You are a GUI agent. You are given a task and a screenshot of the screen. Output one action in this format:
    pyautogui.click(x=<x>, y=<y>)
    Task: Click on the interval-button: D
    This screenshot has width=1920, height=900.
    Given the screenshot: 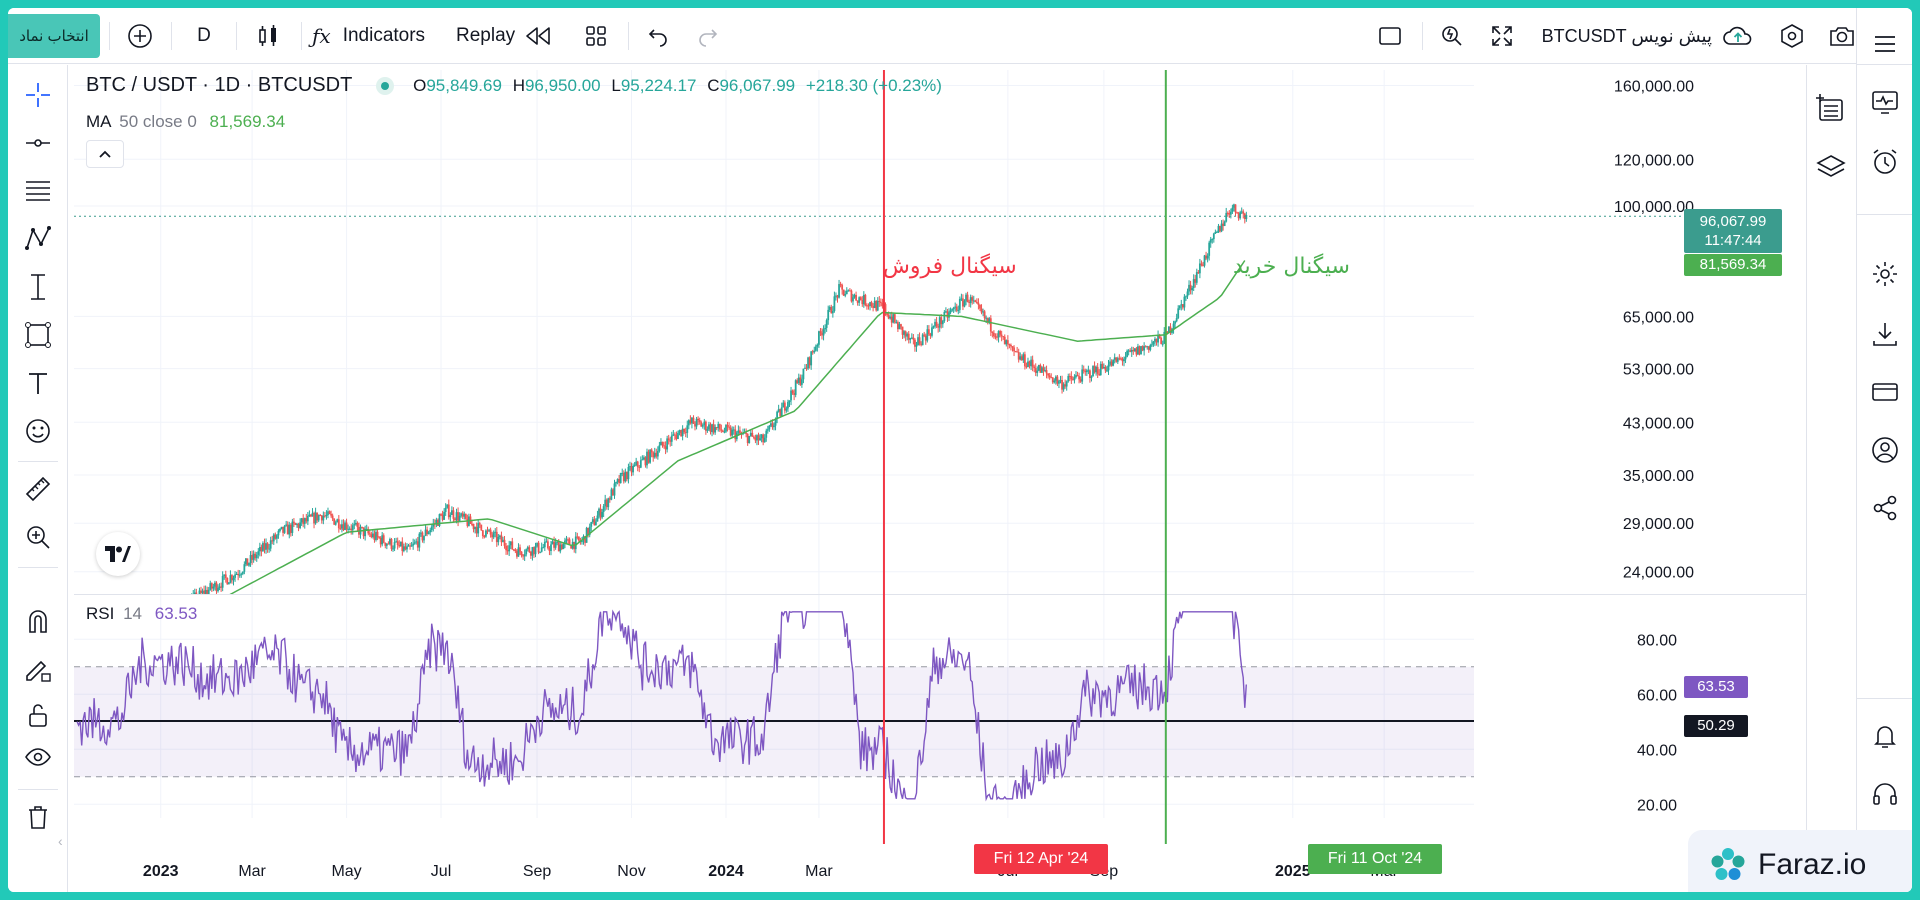 What is the action you would take?
    pyautogui.click(x=204, y=35)
    